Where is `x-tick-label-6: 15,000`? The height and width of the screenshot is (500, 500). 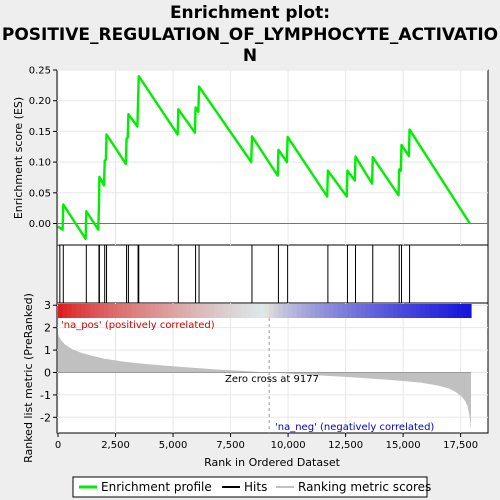
x-tick-label-6: 15,000 is located at coordinates (403, 445).